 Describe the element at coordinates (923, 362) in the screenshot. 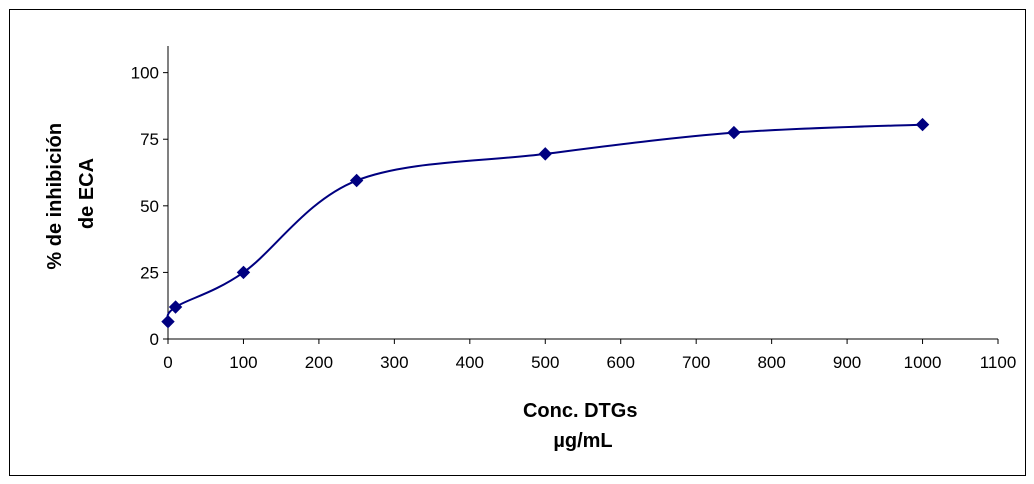

I see `x-tick-label: 1000` at that location.